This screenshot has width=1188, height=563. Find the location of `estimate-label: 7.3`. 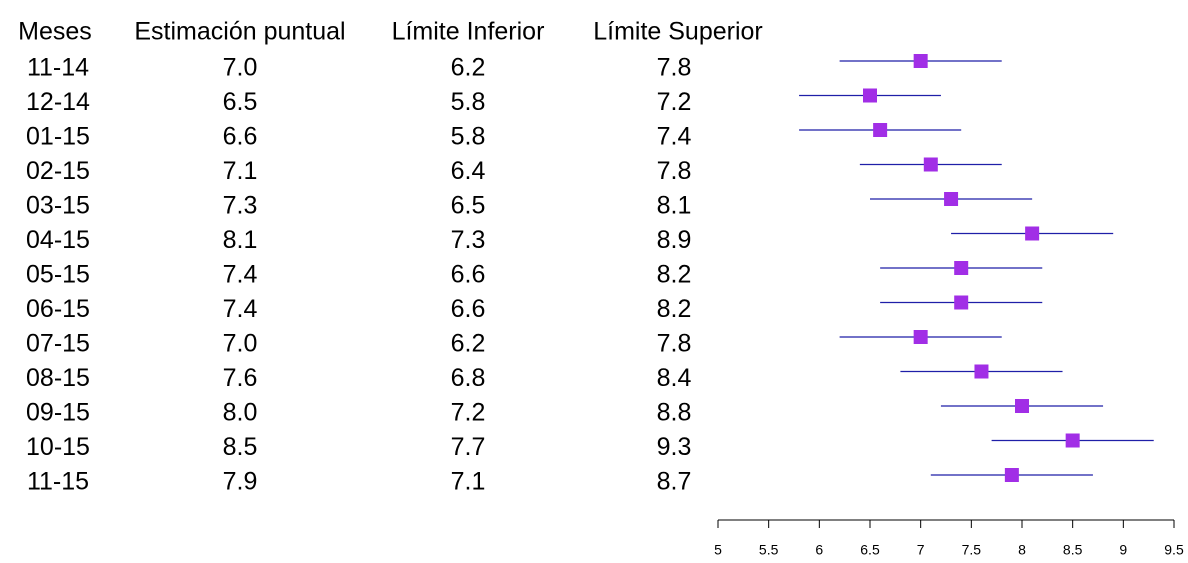

estimate-label: 7.3 is located at coordinates (240, 206).